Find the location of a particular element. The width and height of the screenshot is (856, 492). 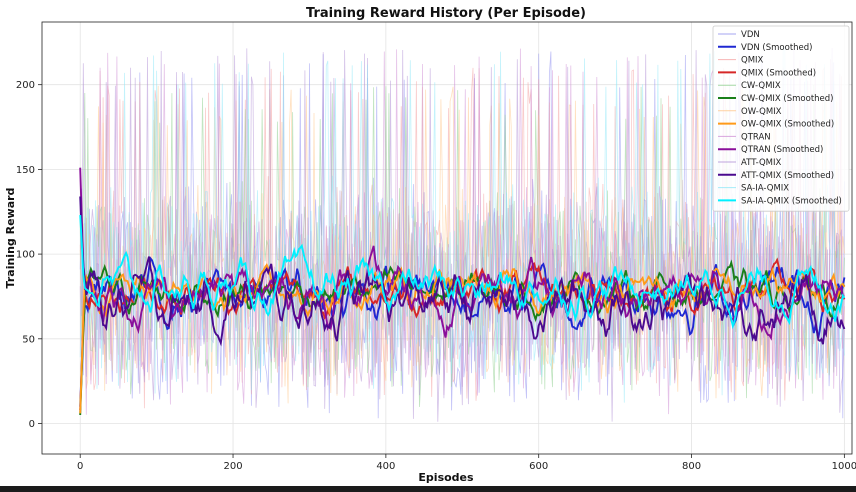

x-tick-label: 0 is located at coordinates (80, 466).